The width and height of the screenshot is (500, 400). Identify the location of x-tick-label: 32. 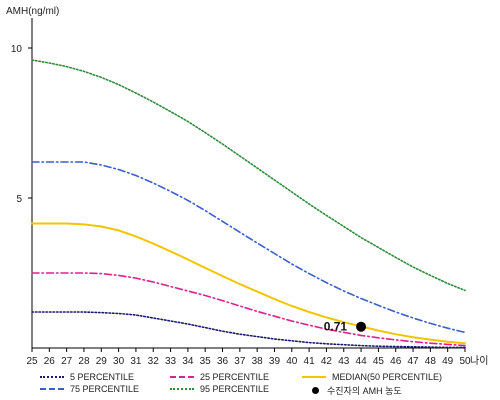
(154, 361).